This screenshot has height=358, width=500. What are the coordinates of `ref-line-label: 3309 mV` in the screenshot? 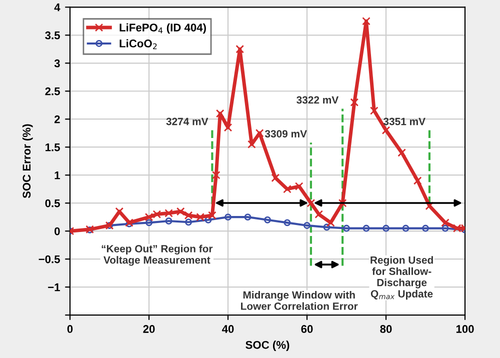 It's located at (285, 134).